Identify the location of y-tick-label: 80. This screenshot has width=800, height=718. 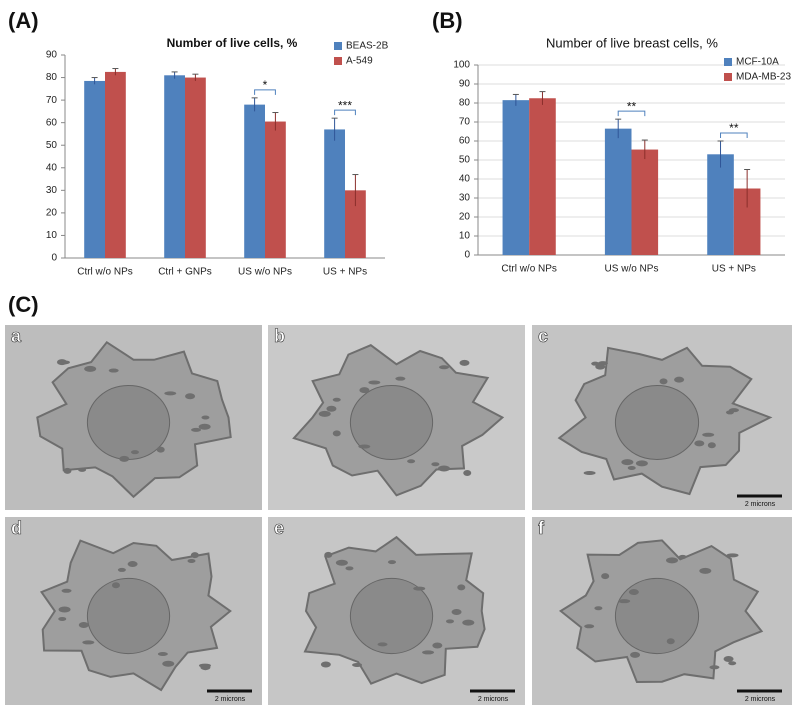
(52, 77).